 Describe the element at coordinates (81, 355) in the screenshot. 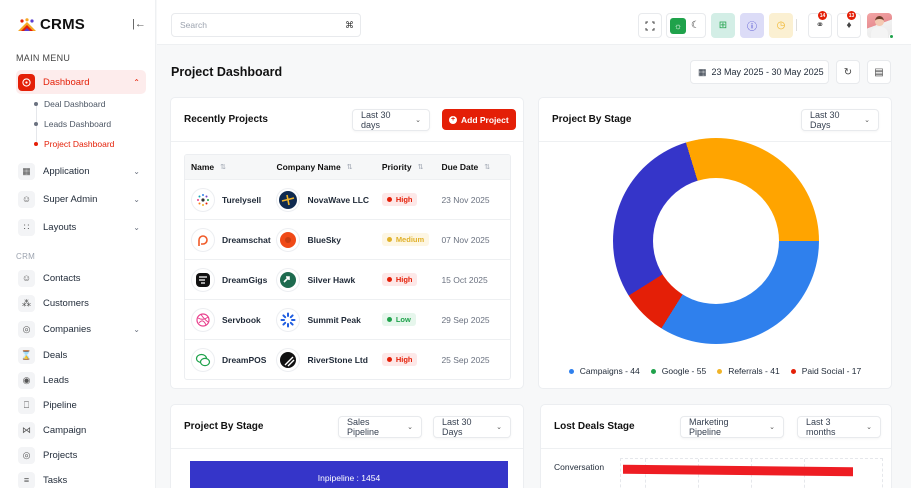

I see `sidebar-item-deals: ⌛ Deals` at that location.